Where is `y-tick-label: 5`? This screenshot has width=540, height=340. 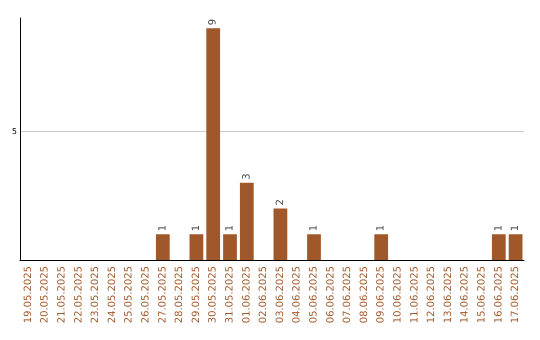 y-tick-label: 5 is located at coordinates (14, 131).